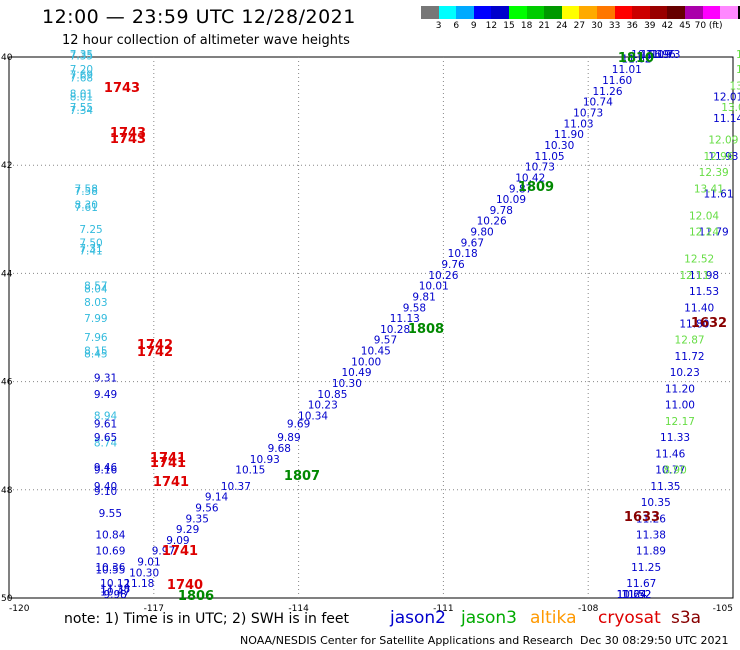 This screenshot has height=650, width=740. Describe the element at coordinates (491, 26) in the screenshot. I see `colorbar-label: 12` at that location.